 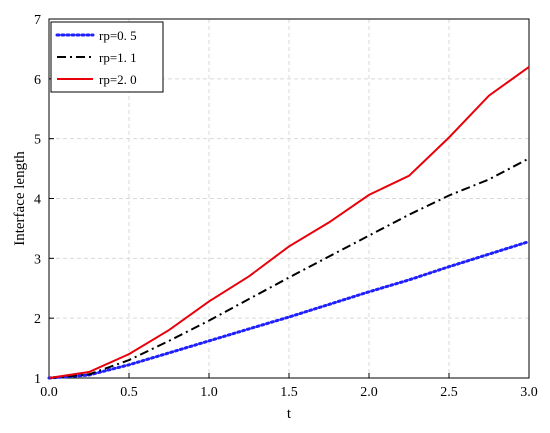 I want to click on x-tick-label: 2.5, so click(x=449, y=392).